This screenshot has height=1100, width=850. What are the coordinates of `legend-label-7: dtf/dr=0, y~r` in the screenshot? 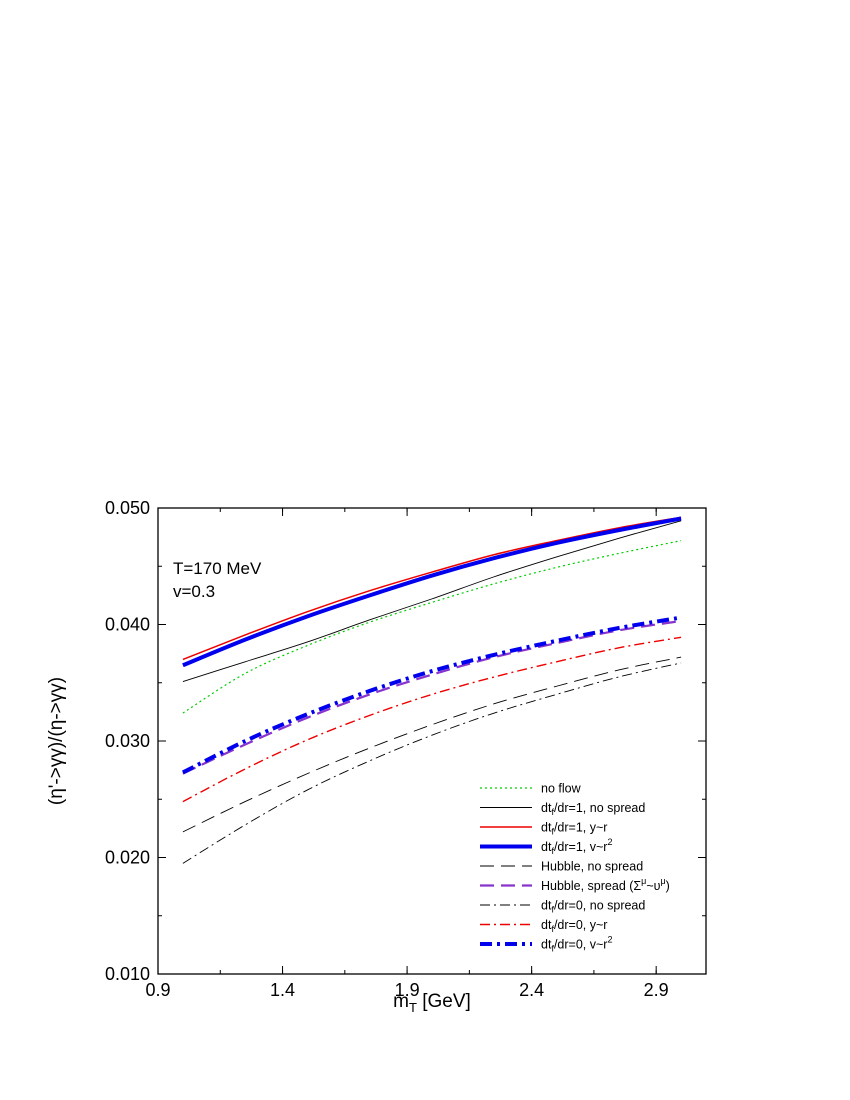 It's located at (574, 926).